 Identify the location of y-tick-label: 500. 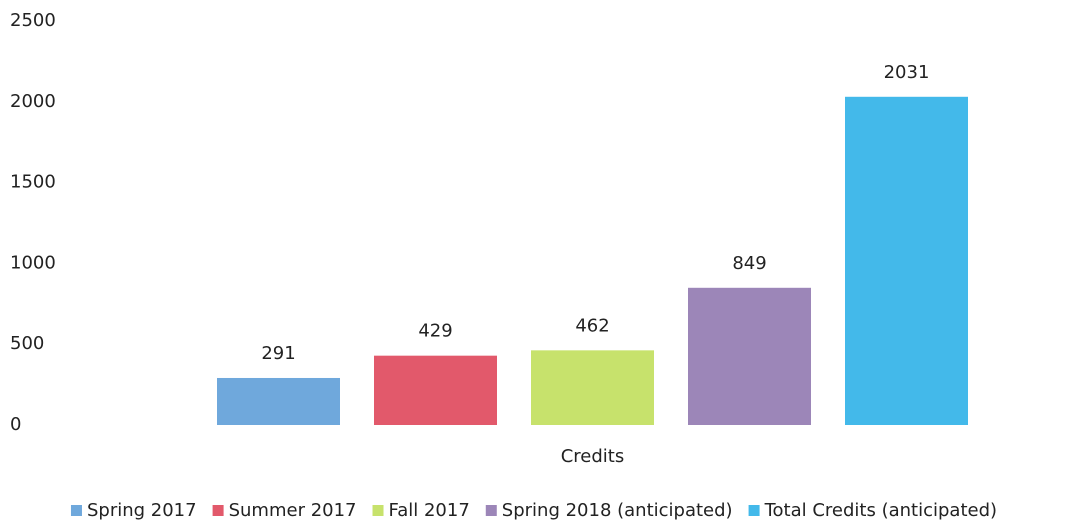
(27, 343).